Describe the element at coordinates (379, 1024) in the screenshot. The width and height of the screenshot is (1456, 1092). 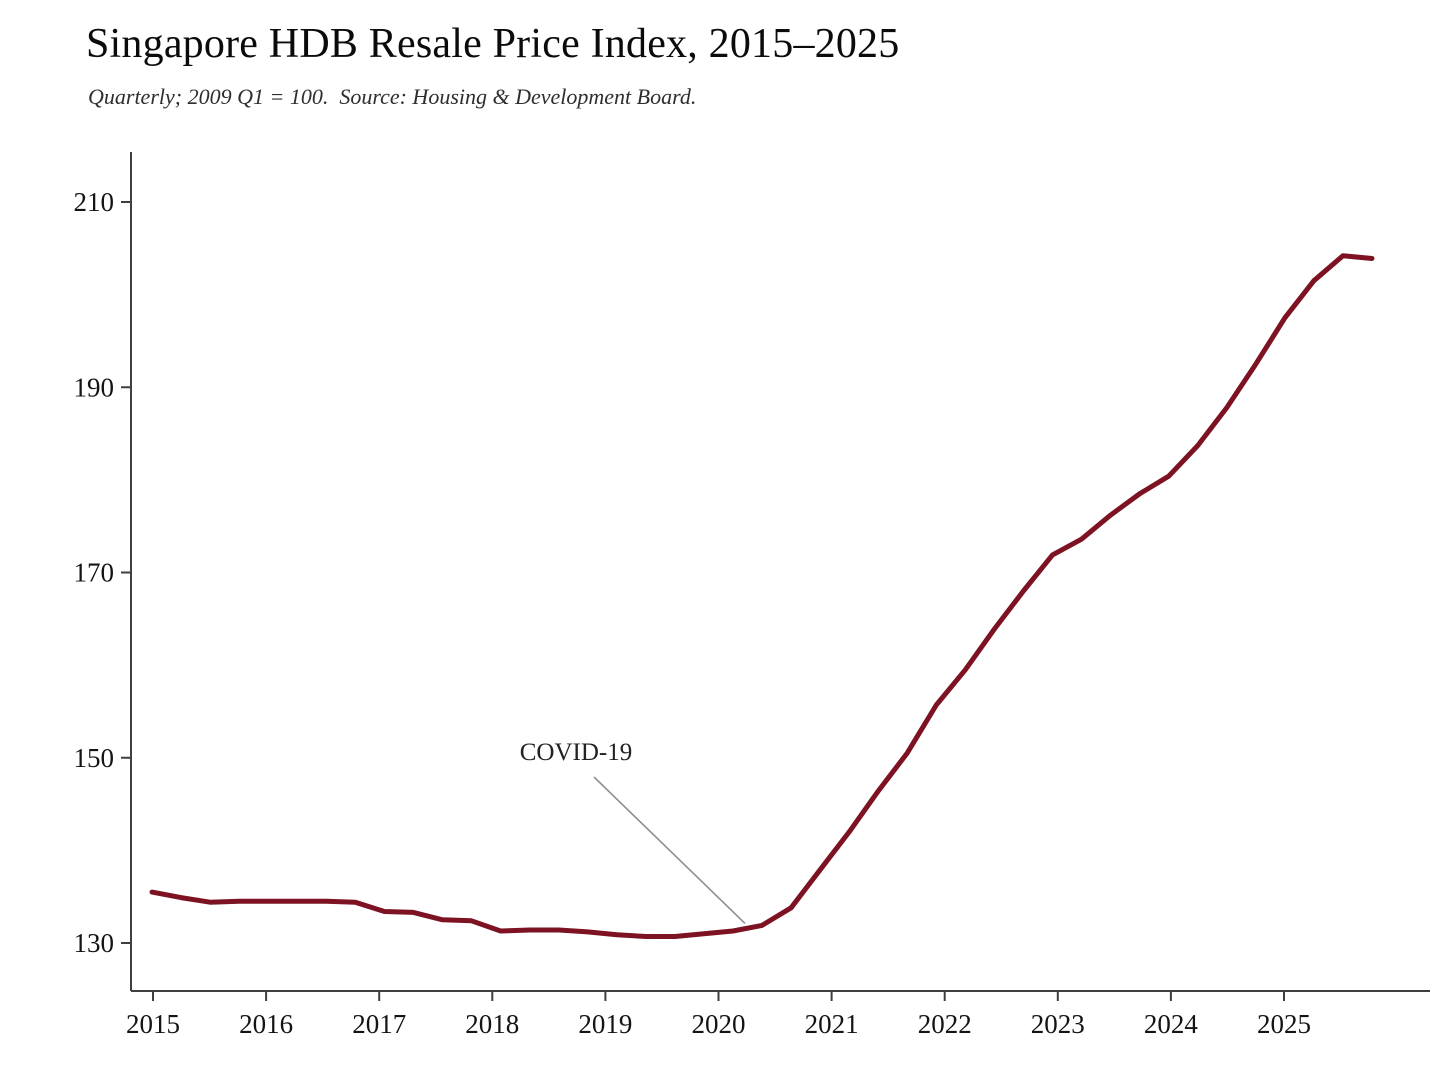
I see `x-tick-label: 2017` at that location.